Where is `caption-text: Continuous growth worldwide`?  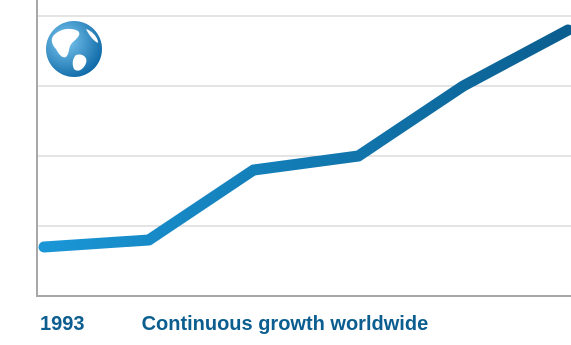 caption-text: Continuous growth worldwide is located at coordinates (285, 324).